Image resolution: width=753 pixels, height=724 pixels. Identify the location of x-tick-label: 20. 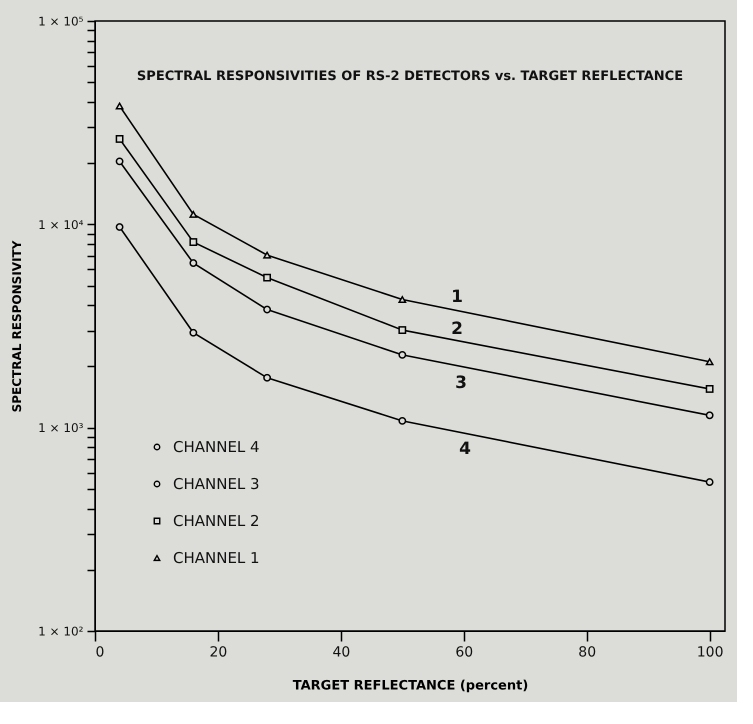
(219, 652).